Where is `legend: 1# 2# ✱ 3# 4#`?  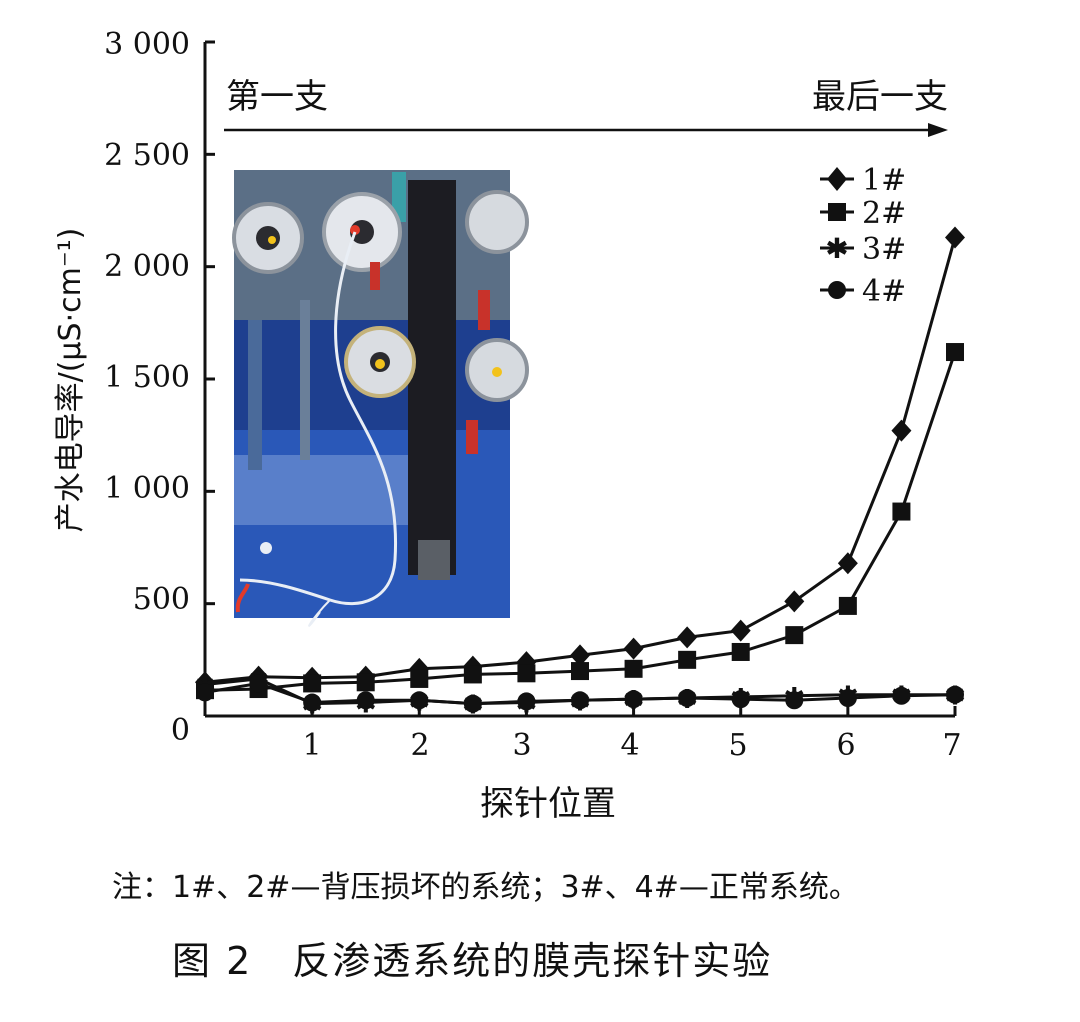 legend: 1# 2# ✱ 3# 4# is located at coordinates (863, 236).